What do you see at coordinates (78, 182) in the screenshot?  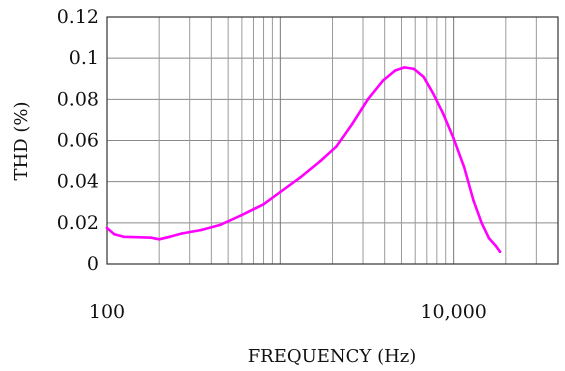 I see `y-tick-label: 0.04` at bounding box center [78, 182].